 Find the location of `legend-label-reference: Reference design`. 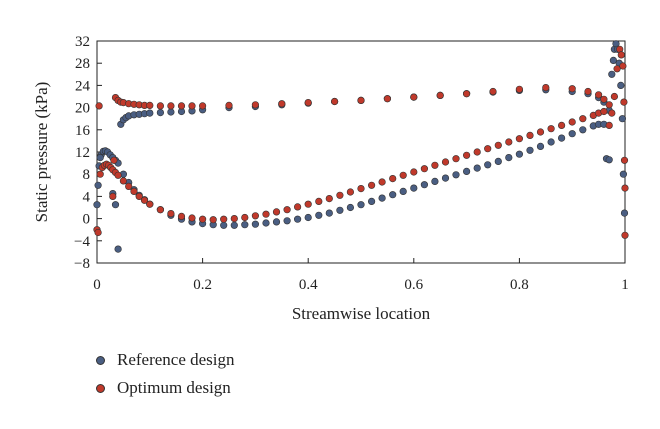

legend-label-reference: Reference design is located at coordinates (176, 359).